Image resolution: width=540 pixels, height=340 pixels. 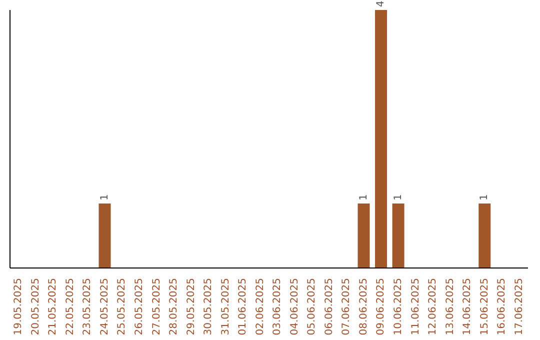 What do you see at coordinates (18, 307) in the screenshot?
I see `x-tick-label: 19.05.2025` at bounding box center [18, 307].